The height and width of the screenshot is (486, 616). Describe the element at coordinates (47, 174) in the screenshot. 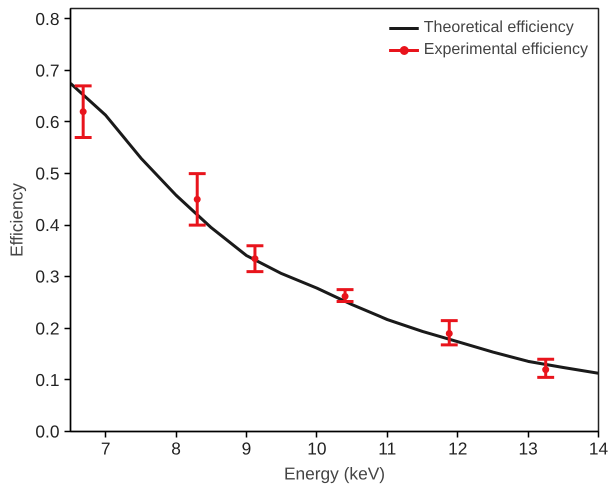

I see `y-tick-label: 0.5` at that location.